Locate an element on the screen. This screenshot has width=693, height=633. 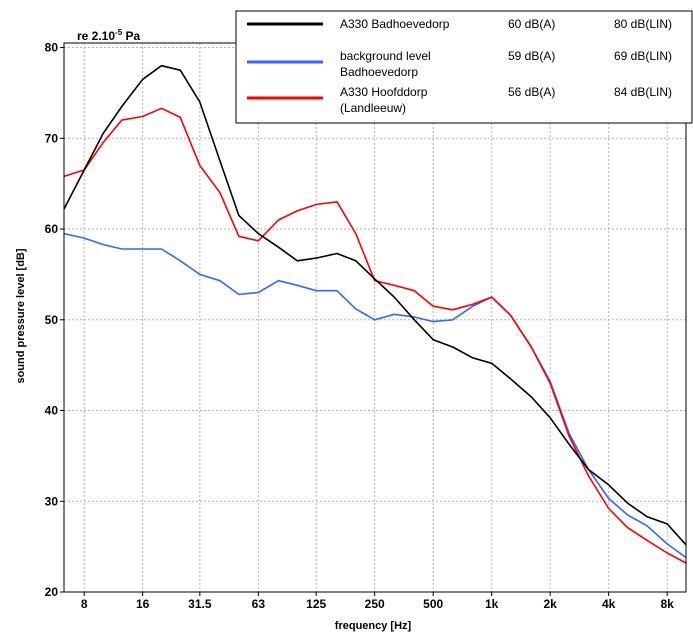
x-tick-label: 16 is located at coordinates (143, 604).